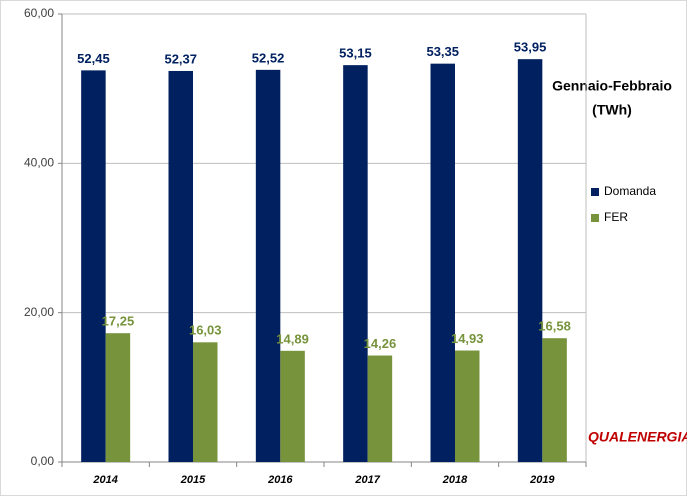  What do you see at coordinates (292, 338) in the screenshot?
I see `value-label: 14,89` at bounding box center [292, 338].